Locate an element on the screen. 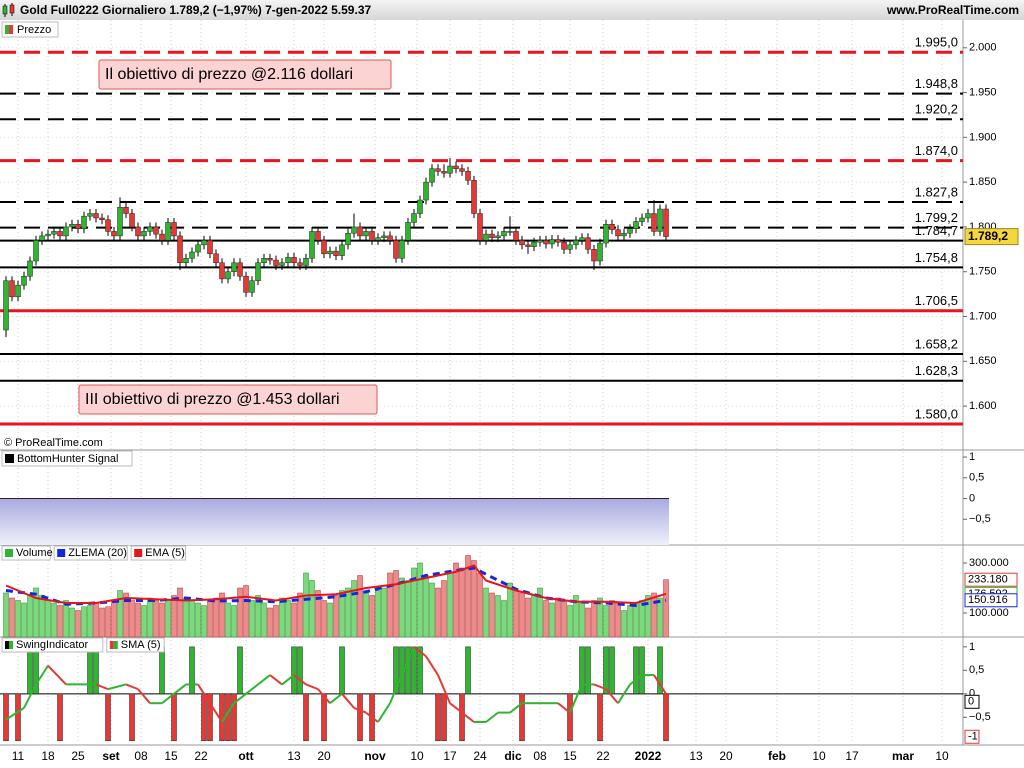 This screenshot has height=768, width=1024. legend-label: EMA (5) is located at coordinates (165, 553).